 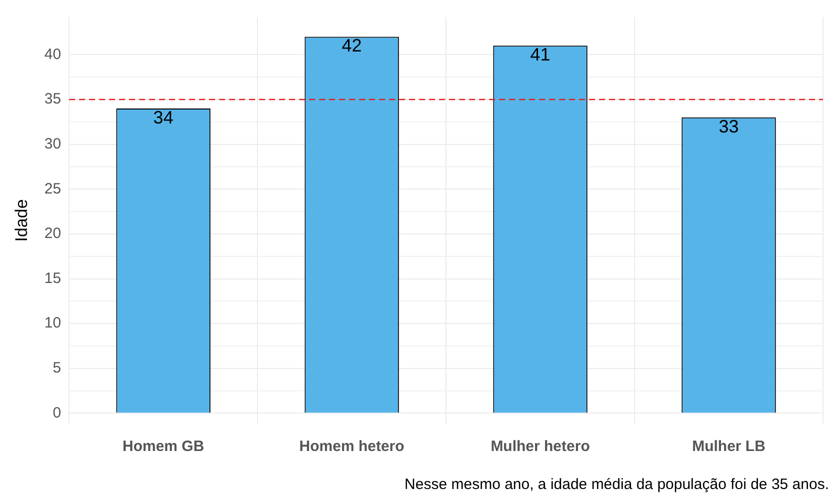 I want to click on data-label: 41, so click(x=540, y=54).